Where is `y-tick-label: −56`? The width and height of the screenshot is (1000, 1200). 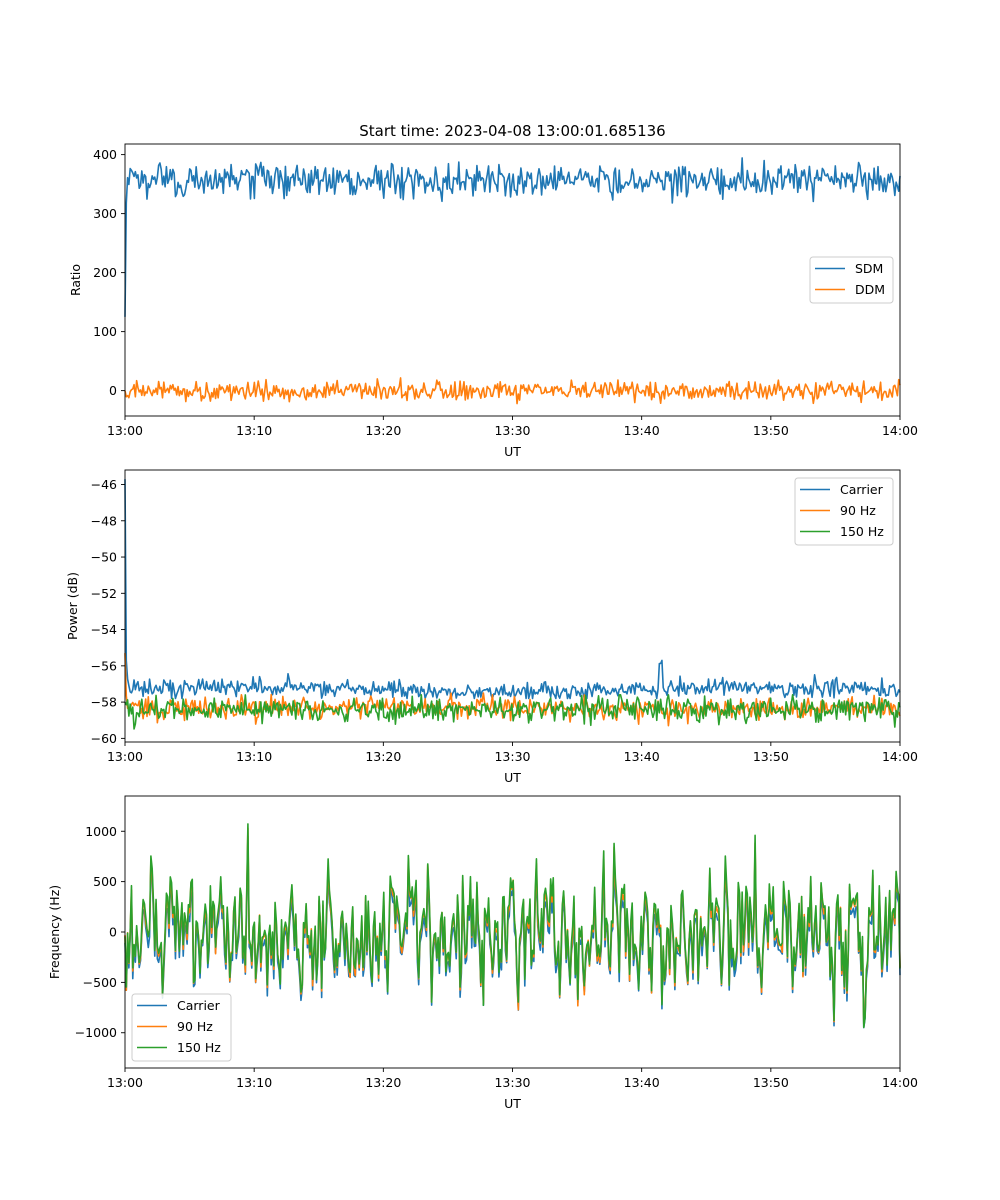
y-tick-label: −56 is located at coordinates (104, 665).